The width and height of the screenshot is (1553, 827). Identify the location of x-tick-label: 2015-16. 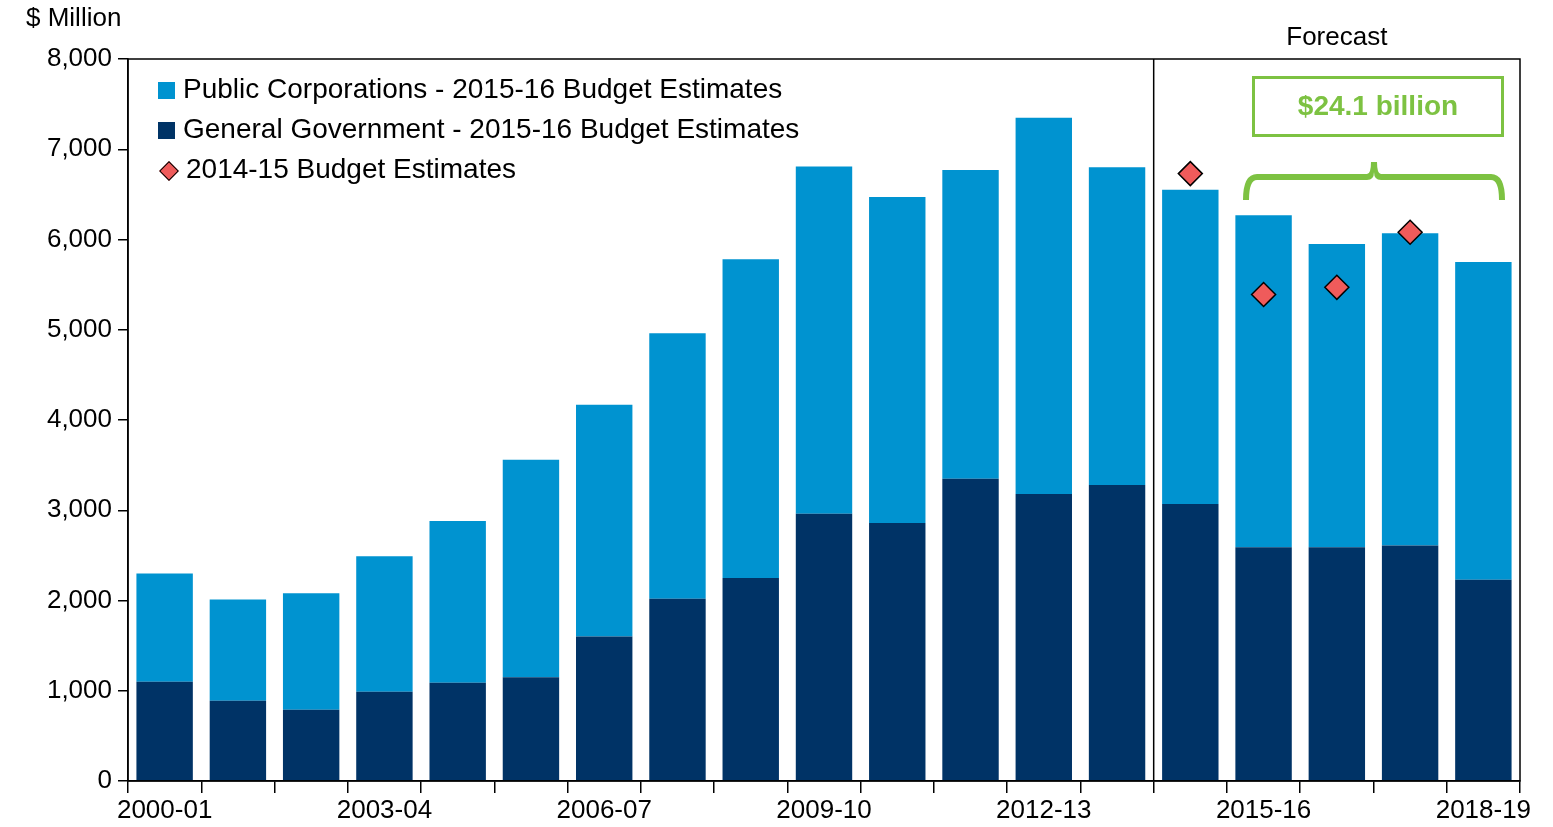
(1263, 808).